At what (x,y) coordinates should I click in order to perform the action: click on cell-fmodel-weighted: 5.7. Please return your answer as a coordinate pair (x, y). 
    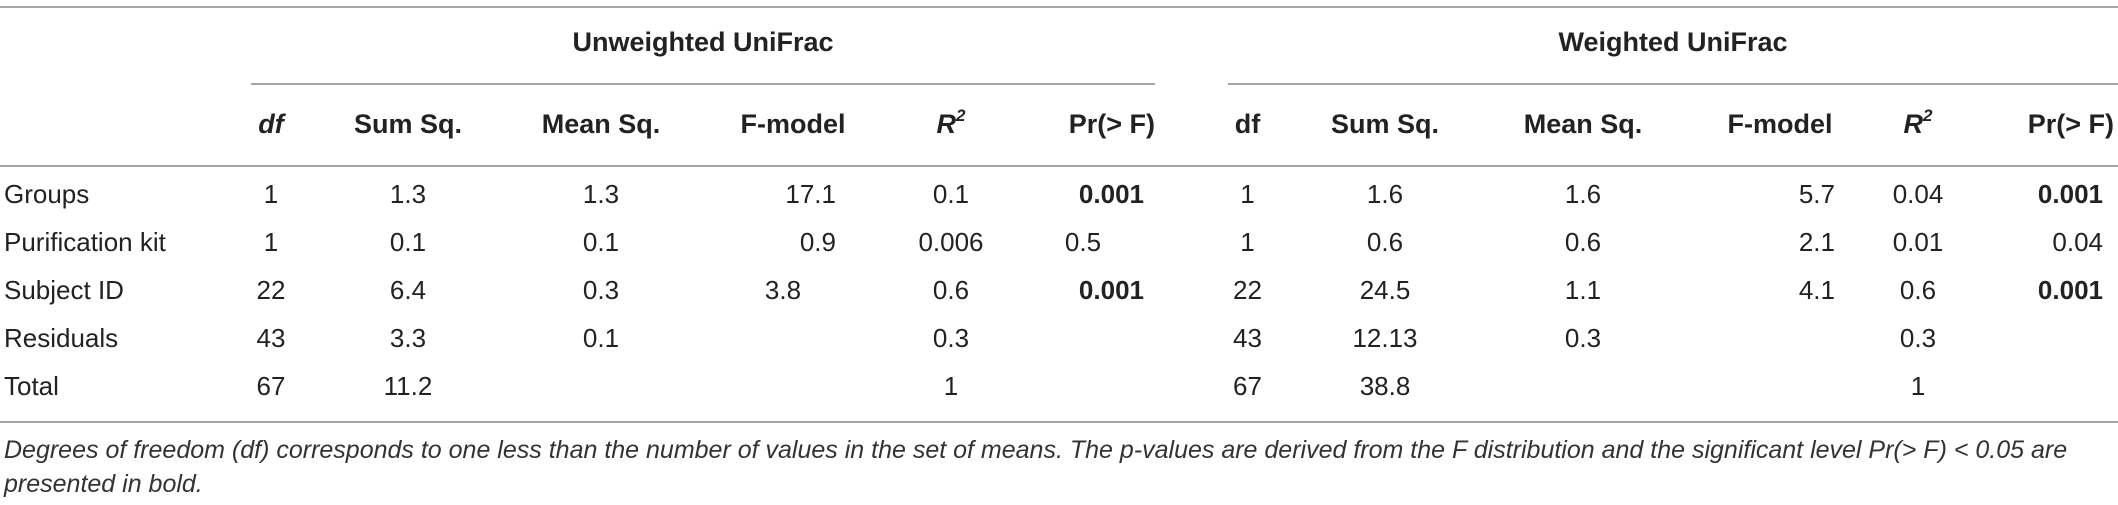
    Looking at the image, I should click on (1816, 194).